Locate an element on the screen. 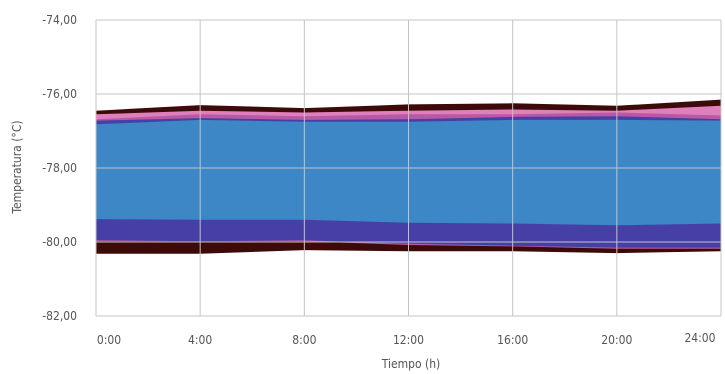 The image size is (725, 374). y-tick-labels: -74,00 -76,00 -78,00 -80,00 -82,00 is located at coordinates (59, 168).